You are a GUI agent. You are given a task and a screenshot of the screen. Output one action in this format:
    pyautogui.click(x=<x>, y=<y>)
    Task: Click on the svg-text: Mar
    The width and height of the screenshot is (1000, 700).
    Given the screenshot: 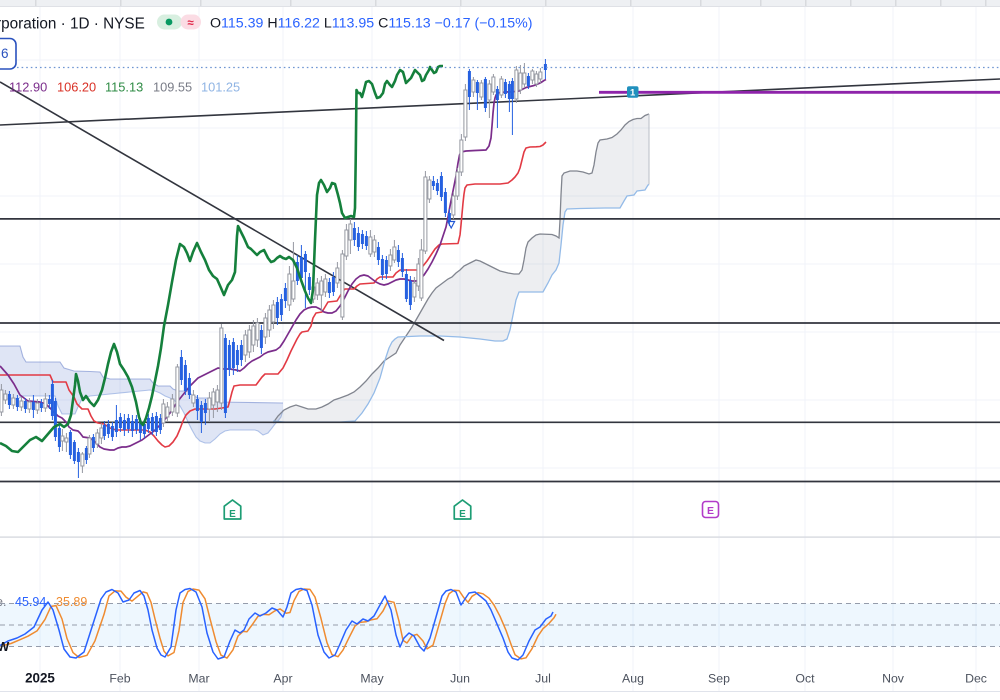 What is the action you would take?
    pyautogui.click(x=198, y=679)
    